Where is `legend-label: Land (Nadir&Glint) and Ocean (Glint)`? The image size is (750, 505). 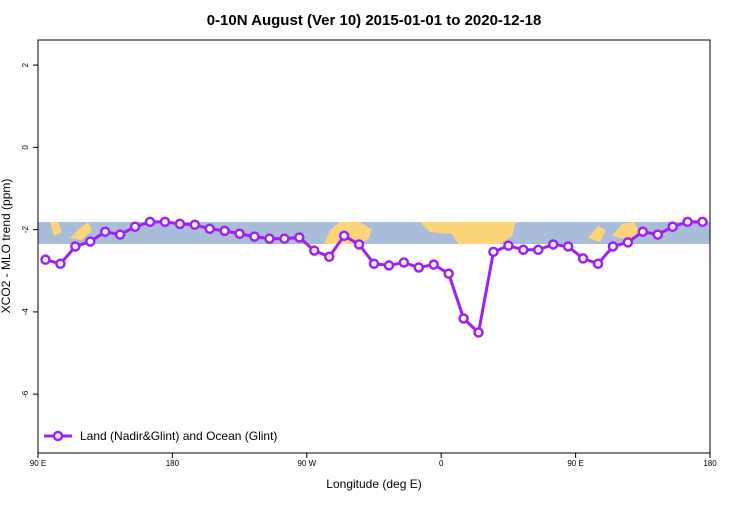 legend-label: Land (Nadir&Glint) and Ocean (Glint) is located at coordinates (178, 436).